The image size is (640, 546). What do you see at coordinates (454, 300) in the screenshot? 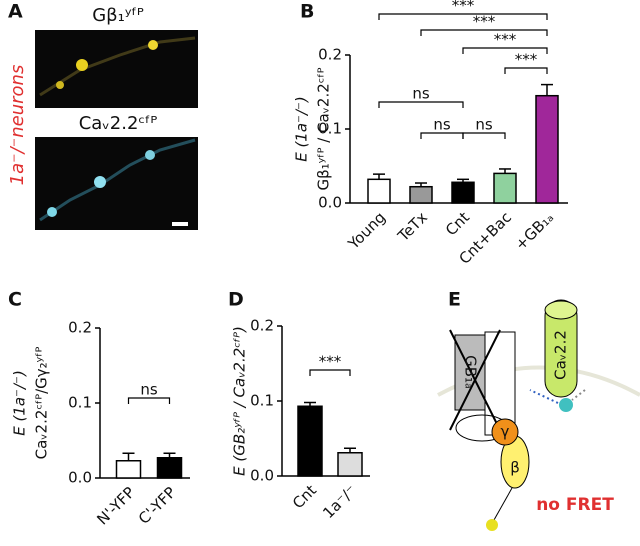
I see `panel-label: E` at bounding box center [454, 300].